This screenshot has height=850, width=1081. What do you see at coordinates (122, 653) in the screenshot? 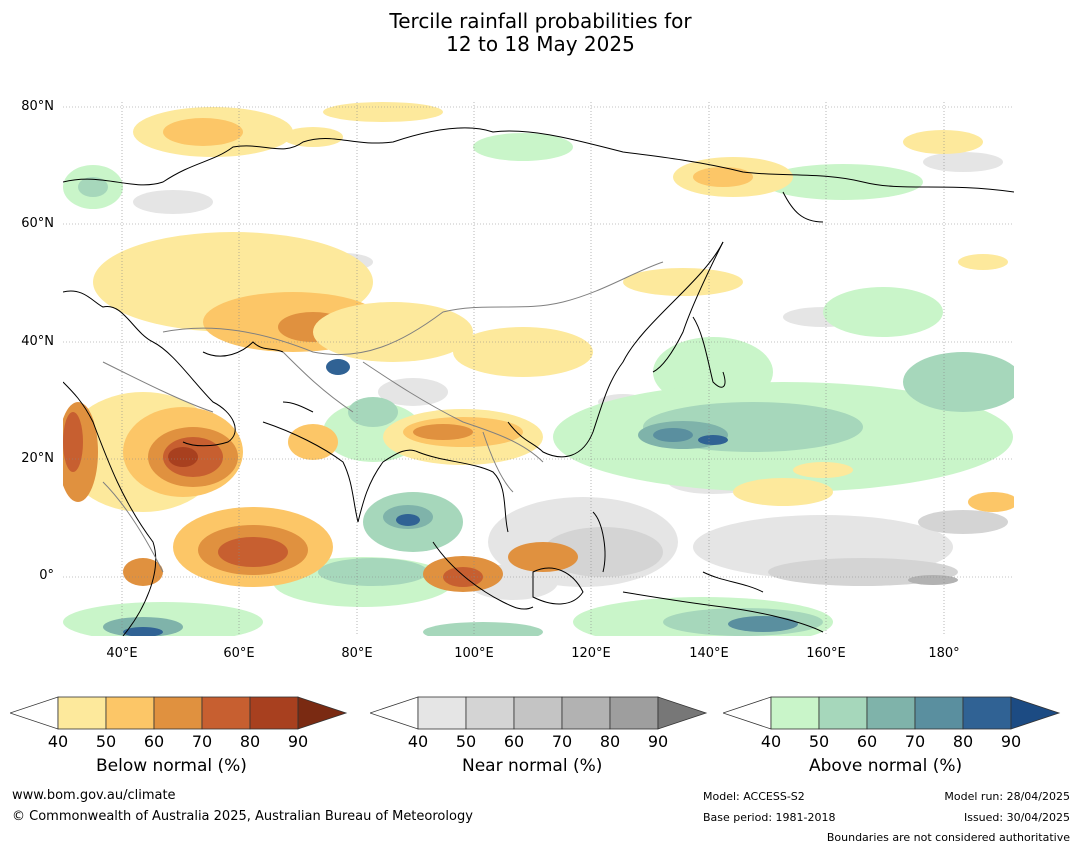
I see `lon-label-40e: 40°E` at bounding box center [122, 653].